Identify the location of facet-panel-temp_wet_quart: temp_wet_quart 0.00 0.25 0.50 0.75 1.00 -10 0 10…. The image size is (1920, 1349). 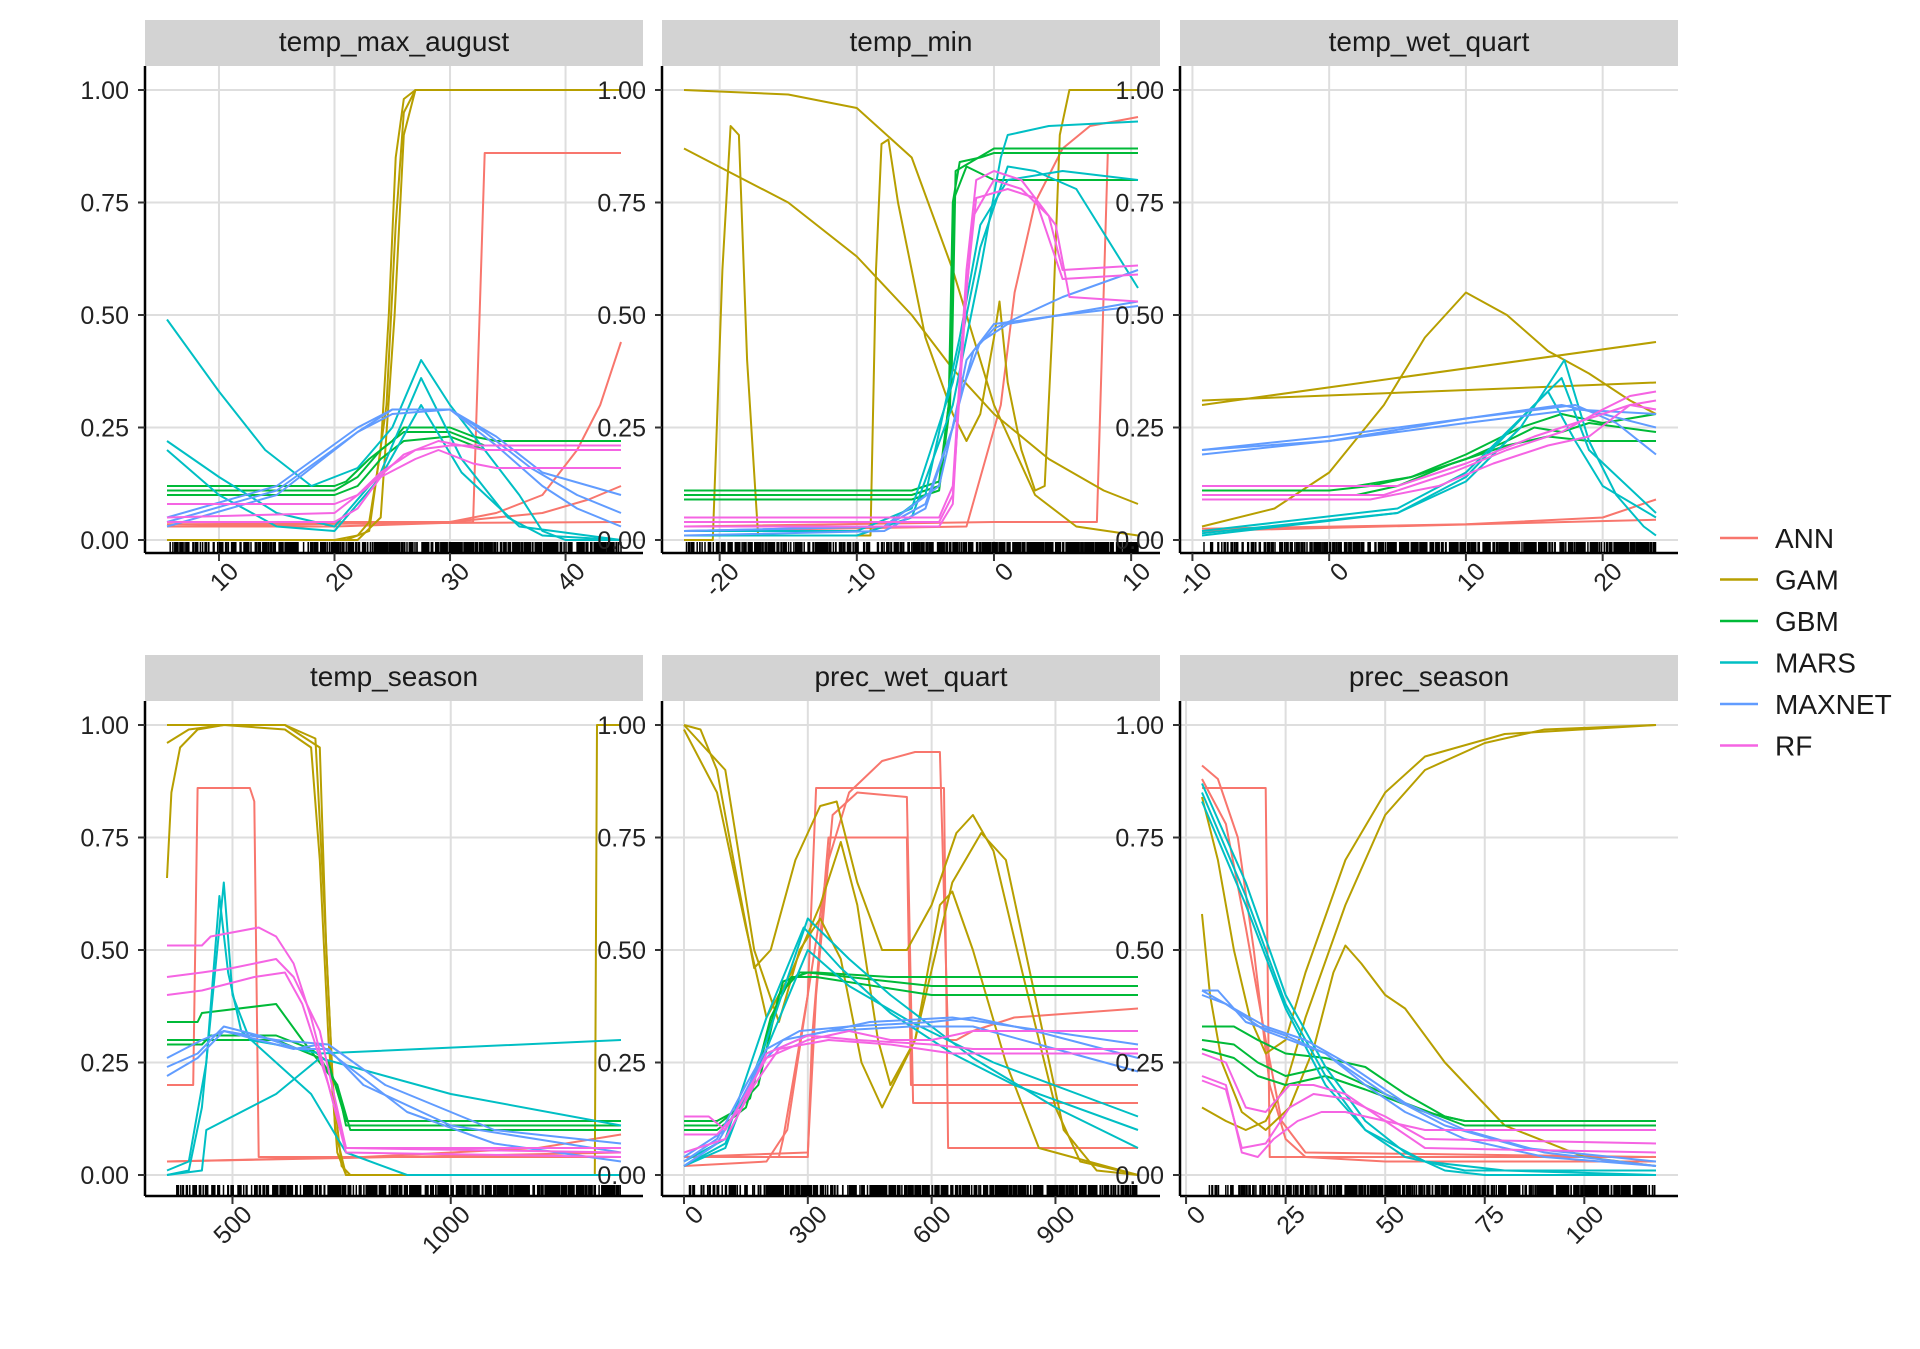
(1396, 311).